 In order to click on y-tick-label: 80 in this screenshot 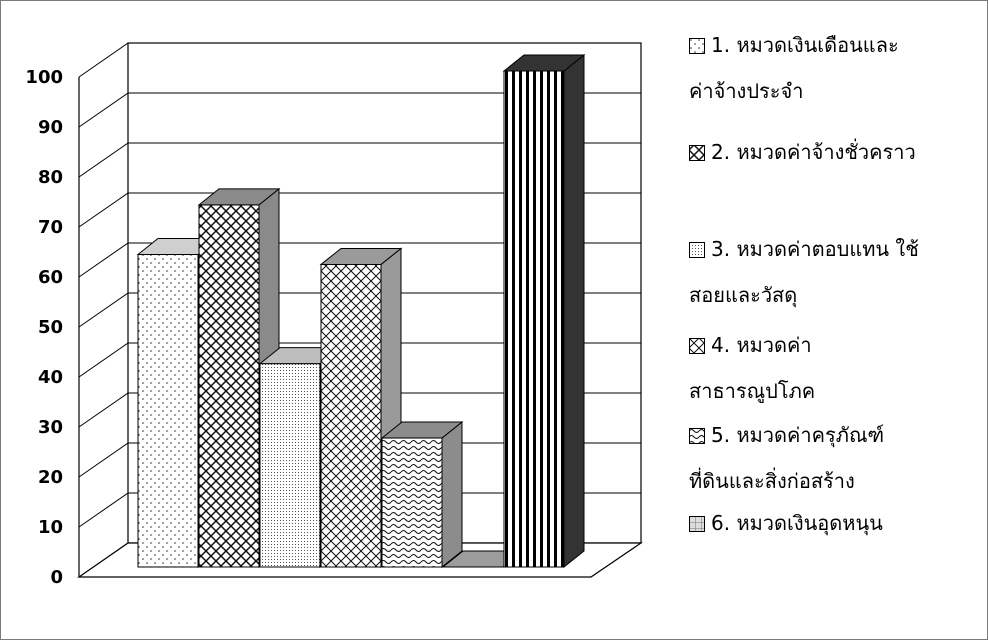, I will do `click(50, 177)`.